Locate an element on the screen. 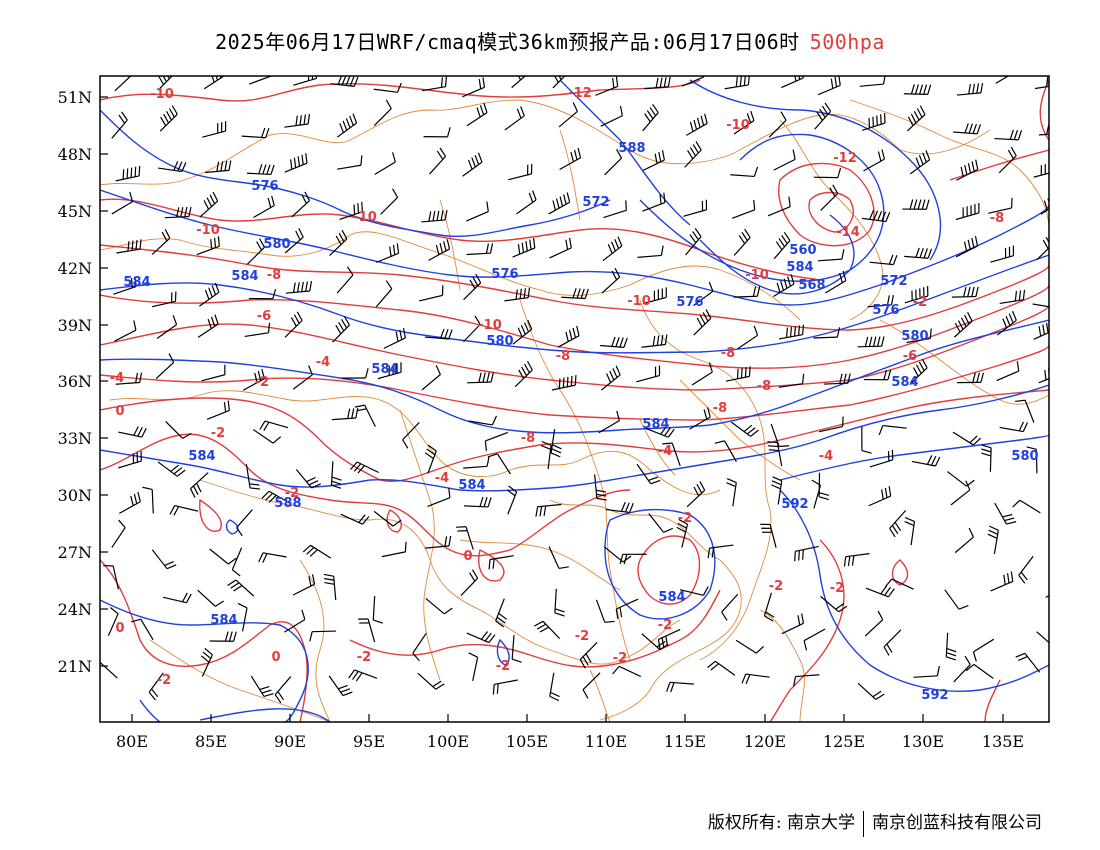 This screenshot has height=850, width=1100. temperature-label: -10 is located at coordinates (365, 217).